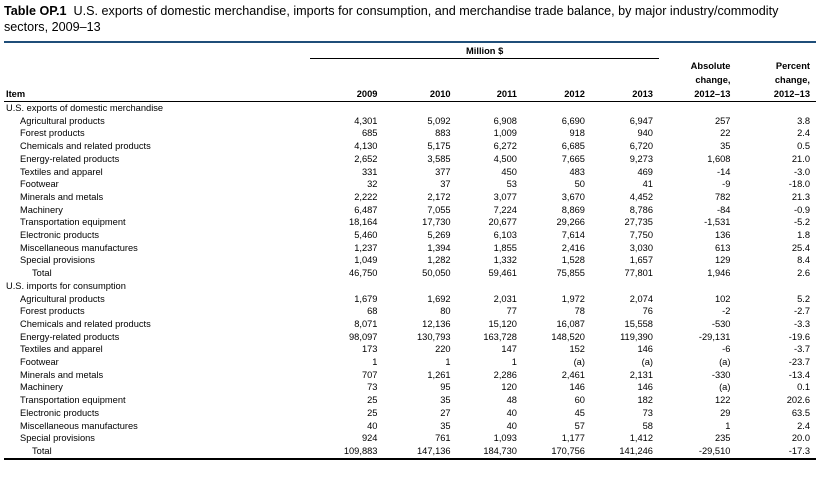  What do you see at coordinates (641, 374) in the screenshot?
I see `table-cell: 2,131` at bounding box center [641, 374].